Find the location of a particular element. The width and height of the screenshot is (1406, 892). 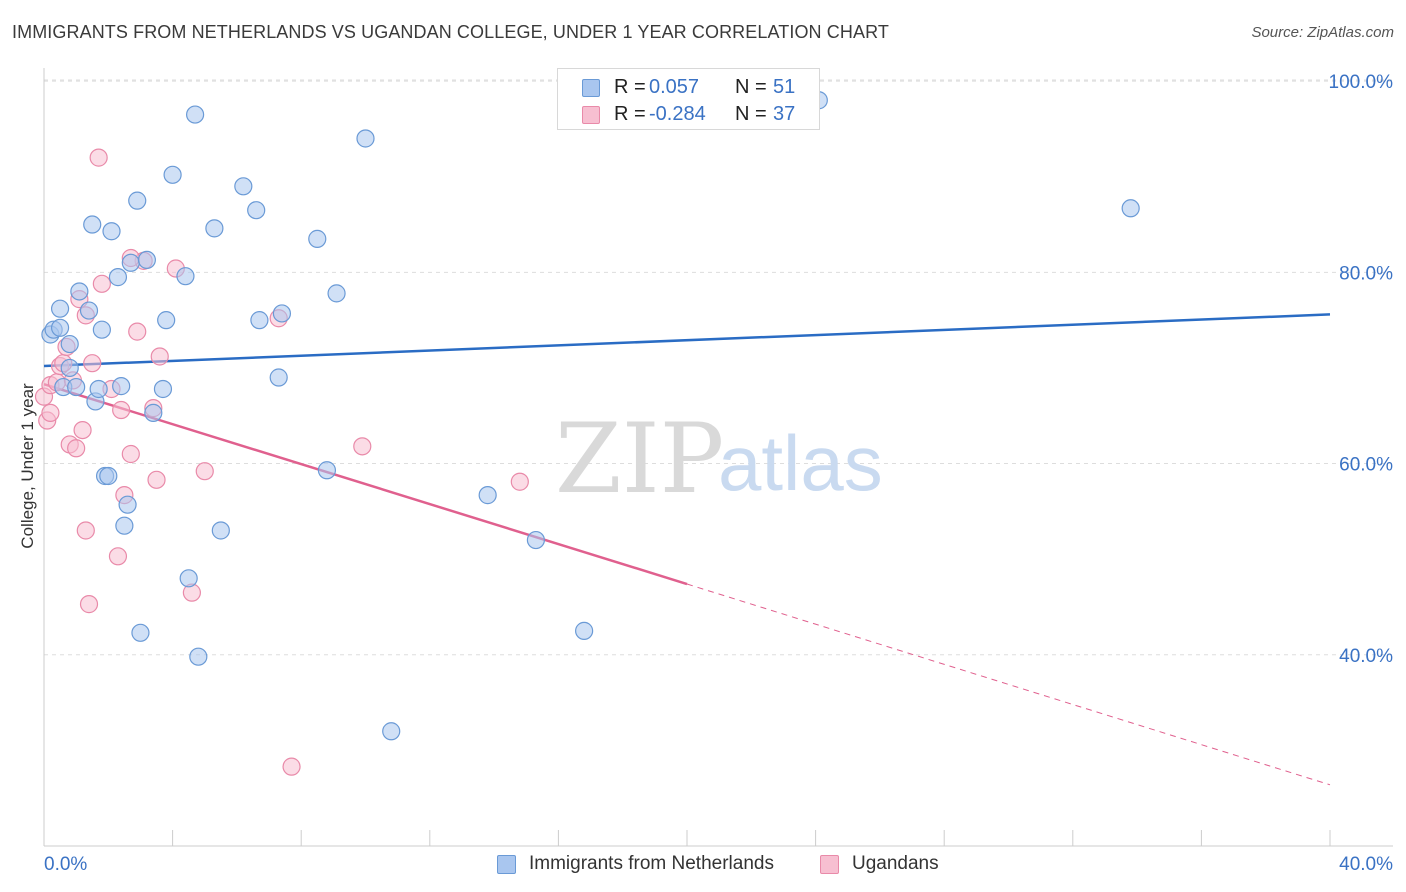

legend-row-netherlands: R = 0.057 N = 51 is located at coordinates (688, 88).